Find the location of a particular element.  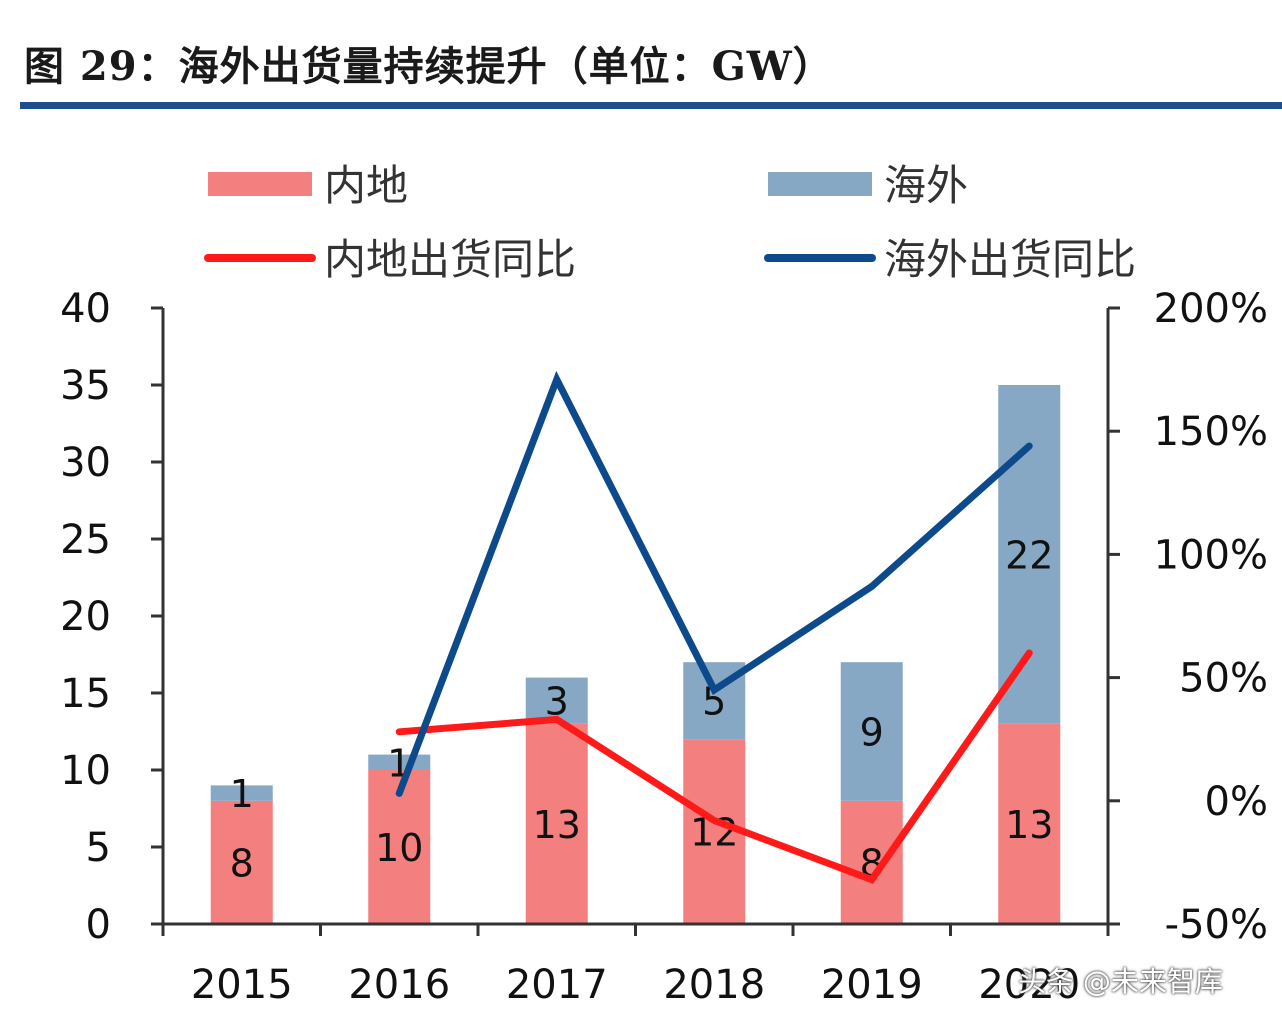

y-left-tick-label: 15 is located at coordinates (85, 694).